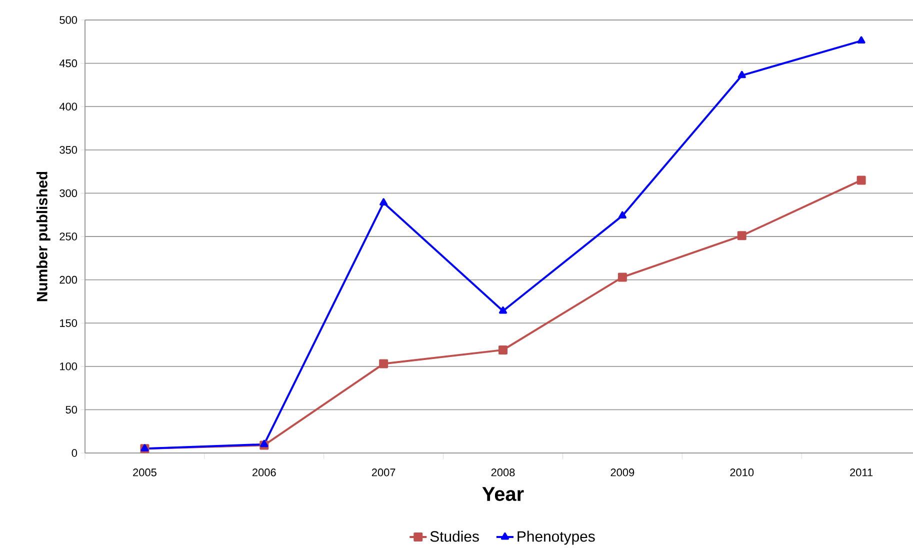  I want to click on x-tick-label: 2010, so click(742, 472).